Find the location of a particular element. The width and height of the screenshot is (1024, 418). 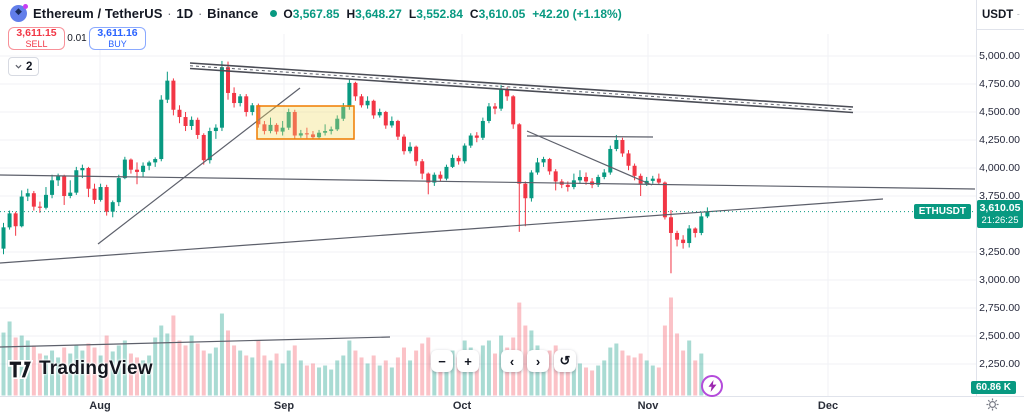

symbol-title: Ethereum / TetherUS · 1D · Binance is located at coordinates (145, 13).